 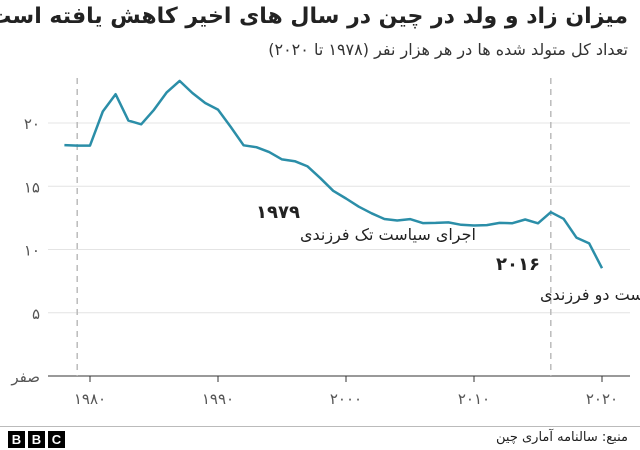 What do you see at coordinates (25, 377) in the screenshot?
I see `y-tick-label: صفر` at bounding box center [25, 377].